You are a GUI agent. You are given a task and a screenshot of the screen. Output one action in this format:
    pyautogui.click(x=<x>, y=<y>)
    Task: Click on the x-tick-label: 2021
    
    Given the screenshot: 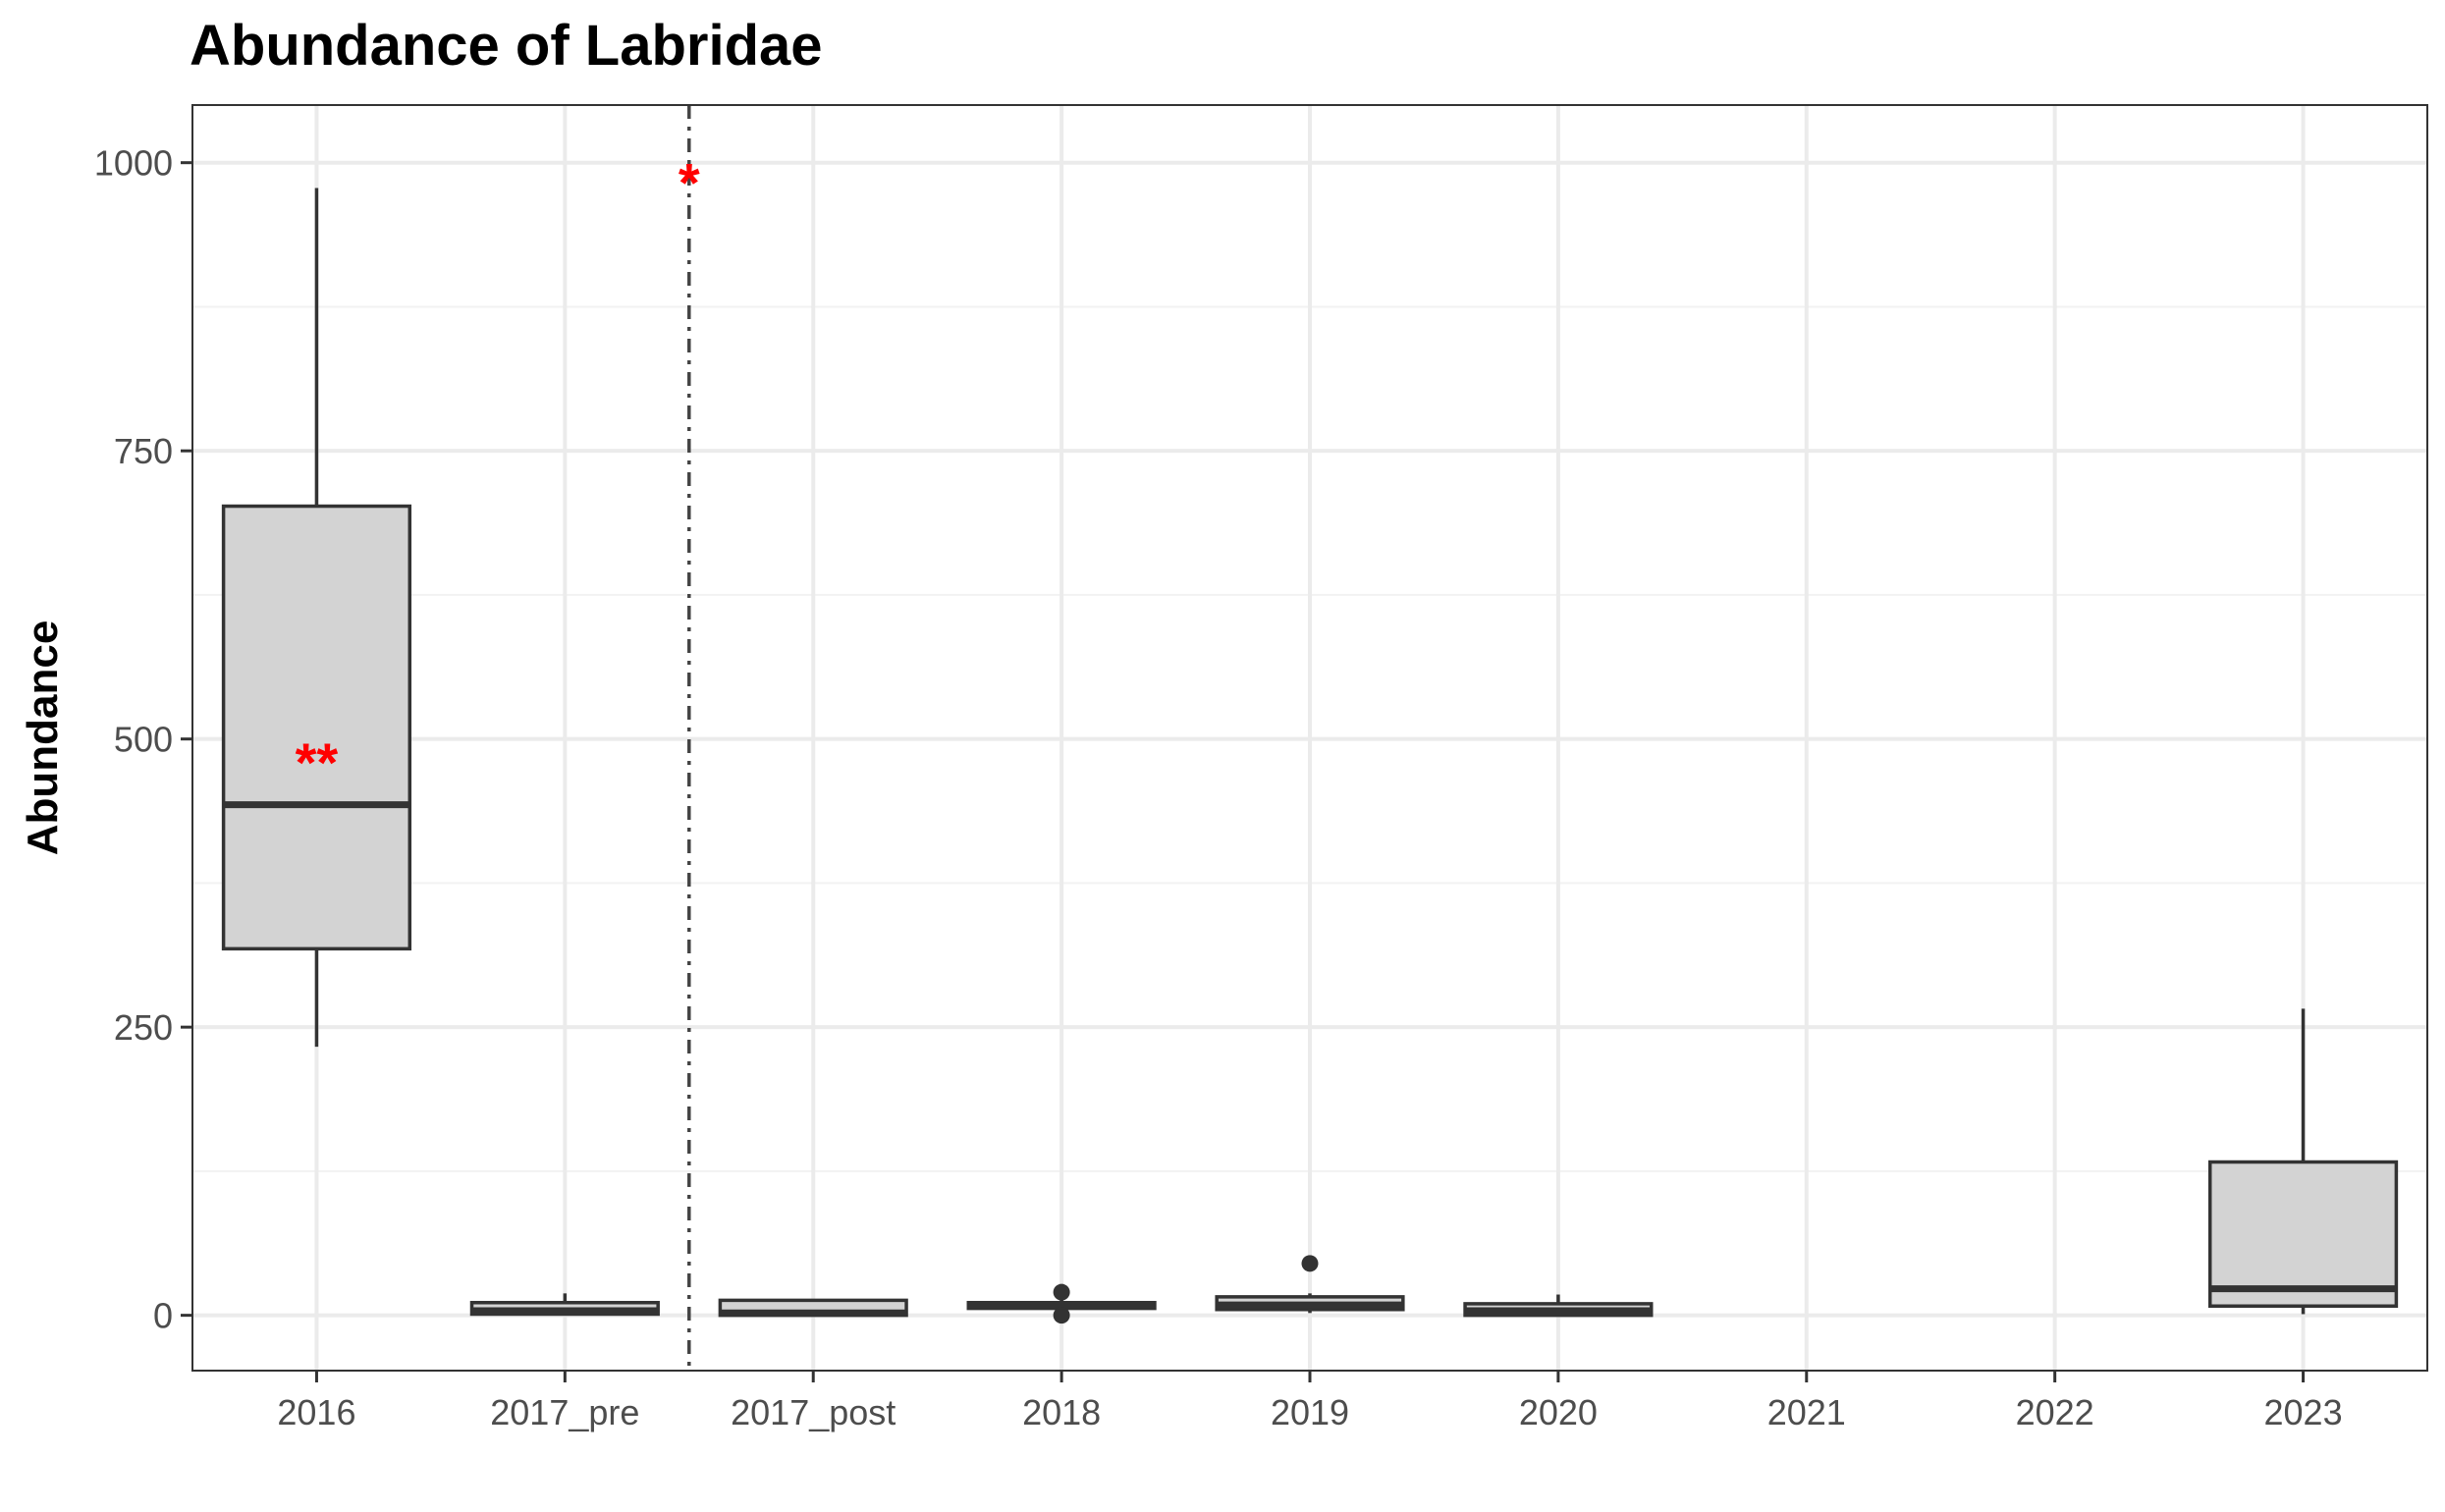 What is the action you would take?
    pyautogui.click(x=1806, y=1412)
    